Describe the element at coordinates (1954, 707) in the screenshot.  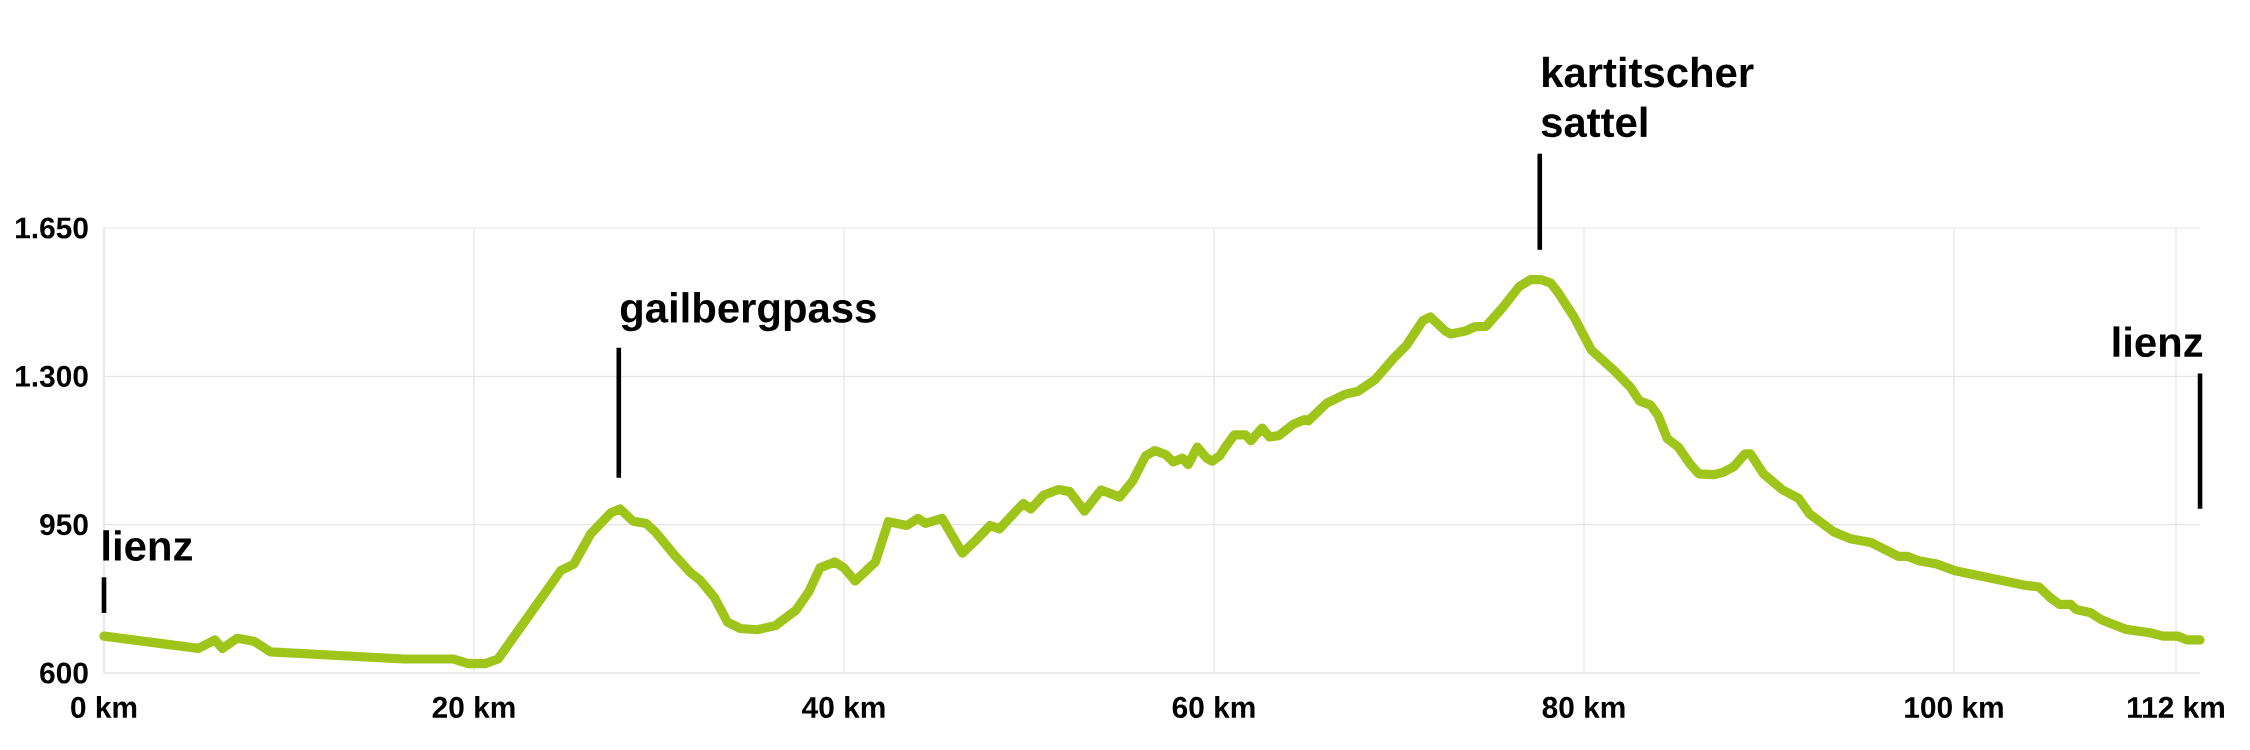
I see `x-tick-label: 100 km` at that location.